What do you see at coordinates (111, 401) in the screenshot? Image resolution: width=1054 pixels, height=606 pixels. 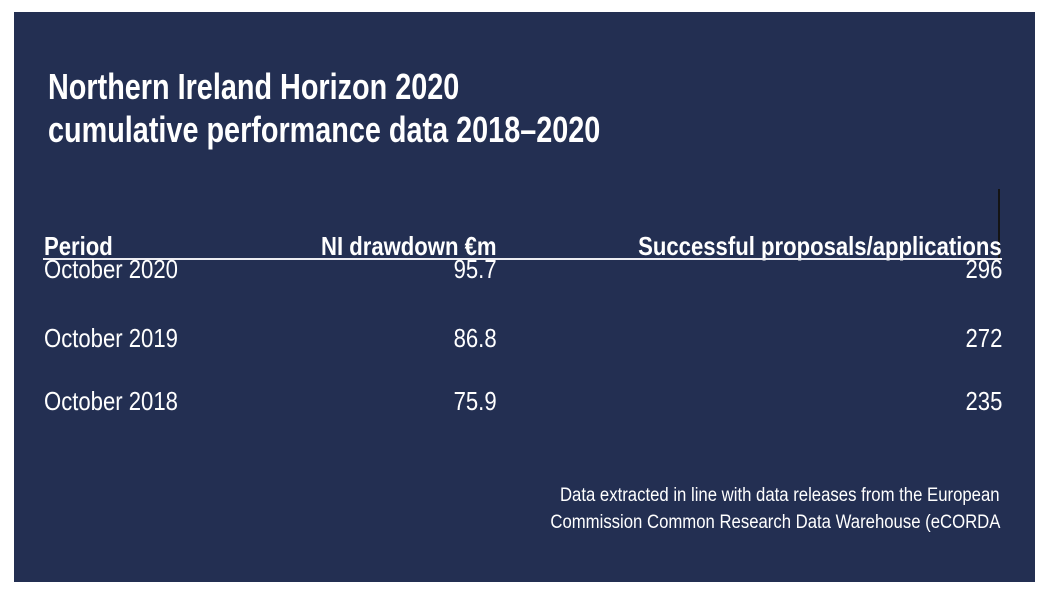 I see `row-period: October 2018` at bounding box center [111, 401].